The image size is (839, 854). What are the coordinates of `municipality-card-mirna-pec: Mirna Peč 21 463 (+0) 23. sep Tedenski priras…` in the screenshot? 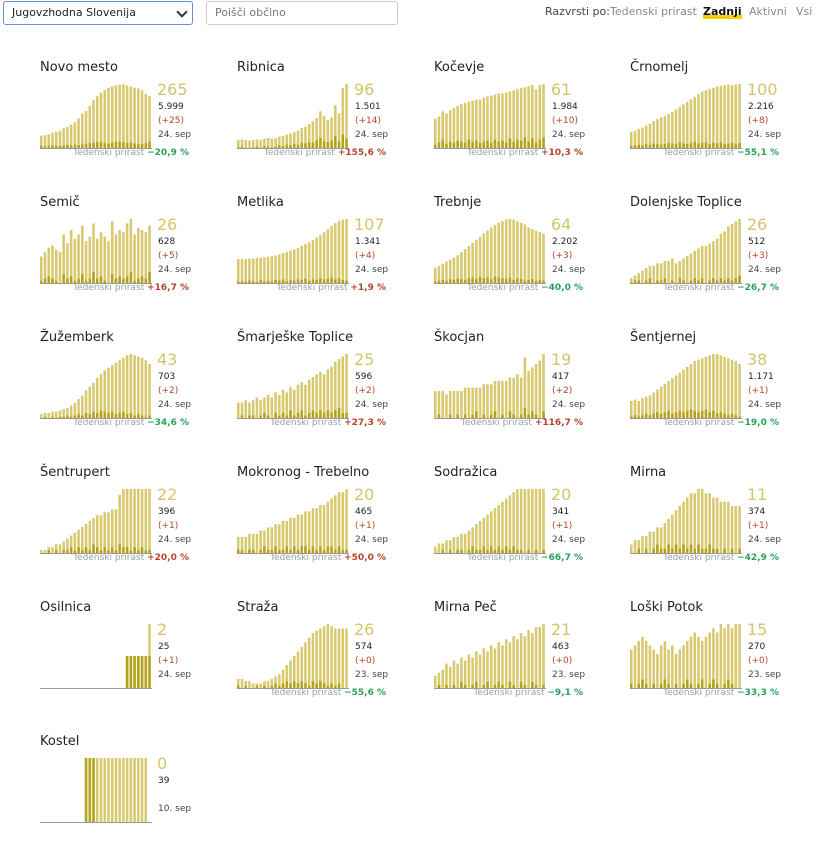 It's located at (514, 660).